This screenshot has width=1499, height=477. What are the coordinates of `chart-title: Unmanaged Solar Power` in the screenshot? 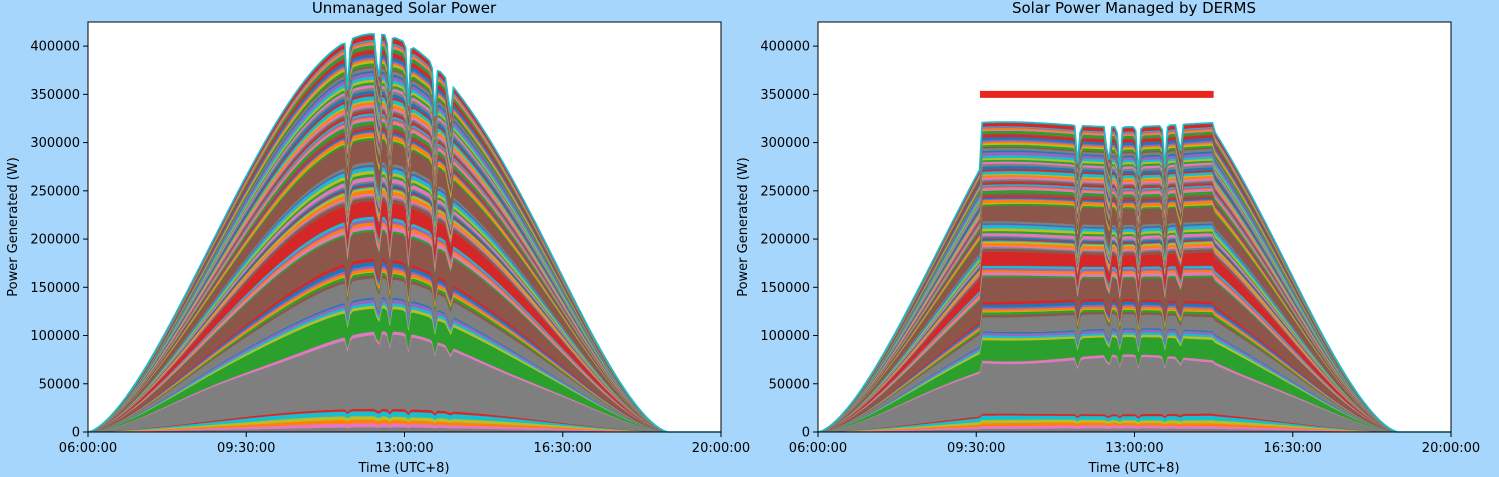 It's located at (404, 8).